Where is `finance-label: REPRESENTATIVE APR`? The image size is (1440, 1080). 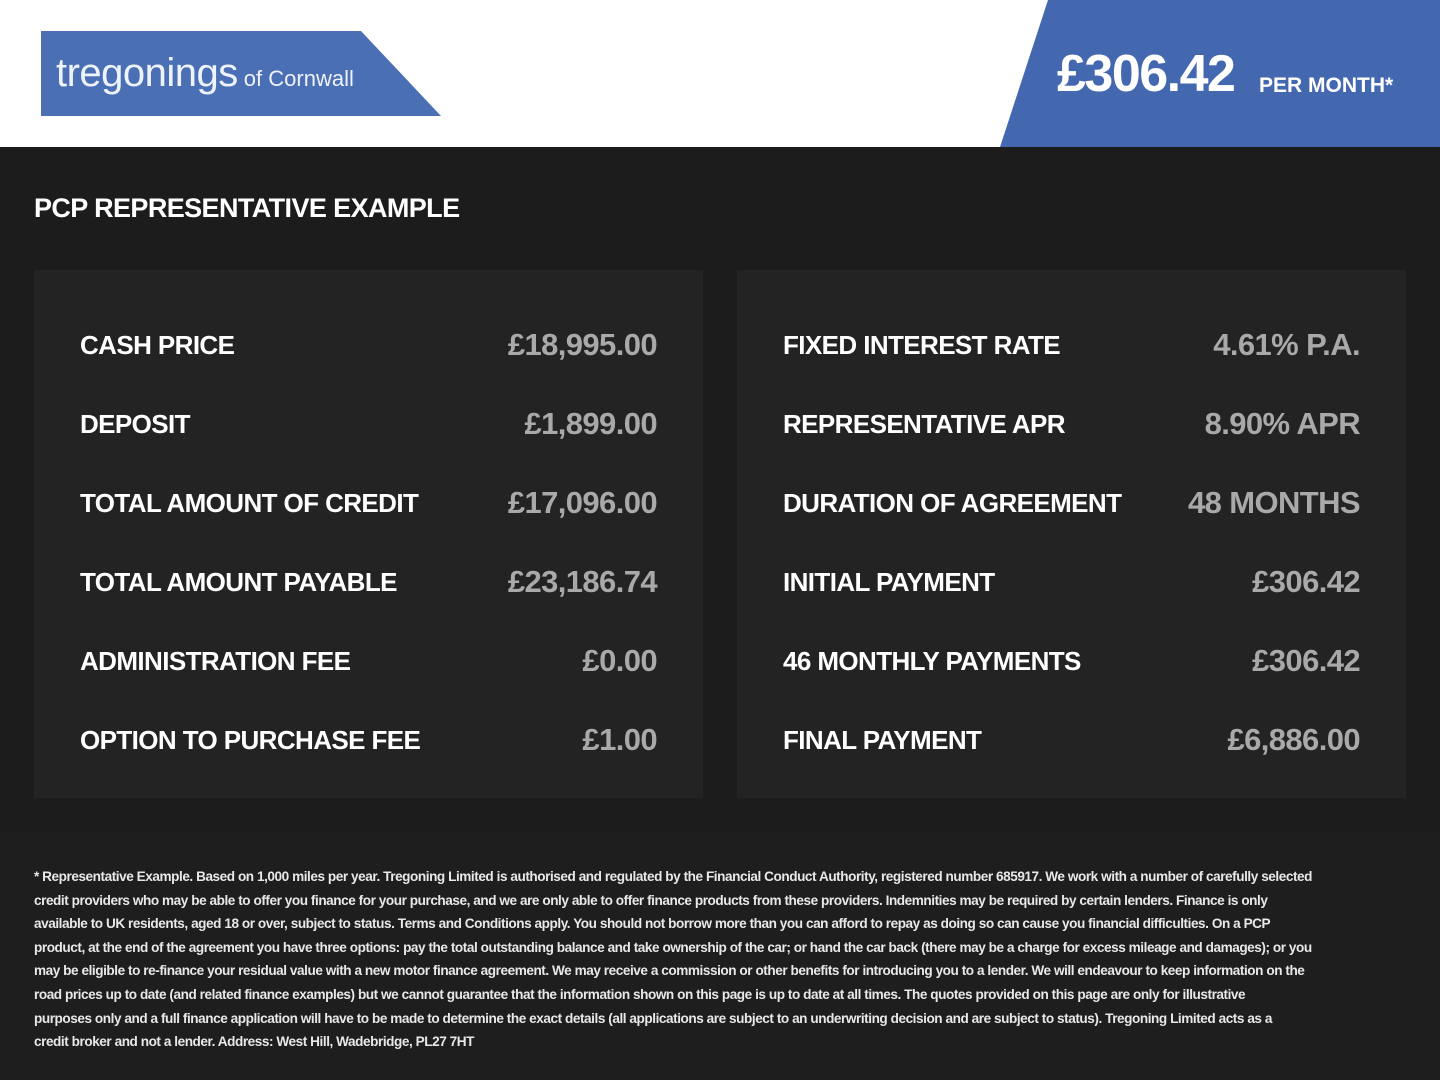
finance-label: REPRESENTATIVE APR is located at coordinates (924, 424).